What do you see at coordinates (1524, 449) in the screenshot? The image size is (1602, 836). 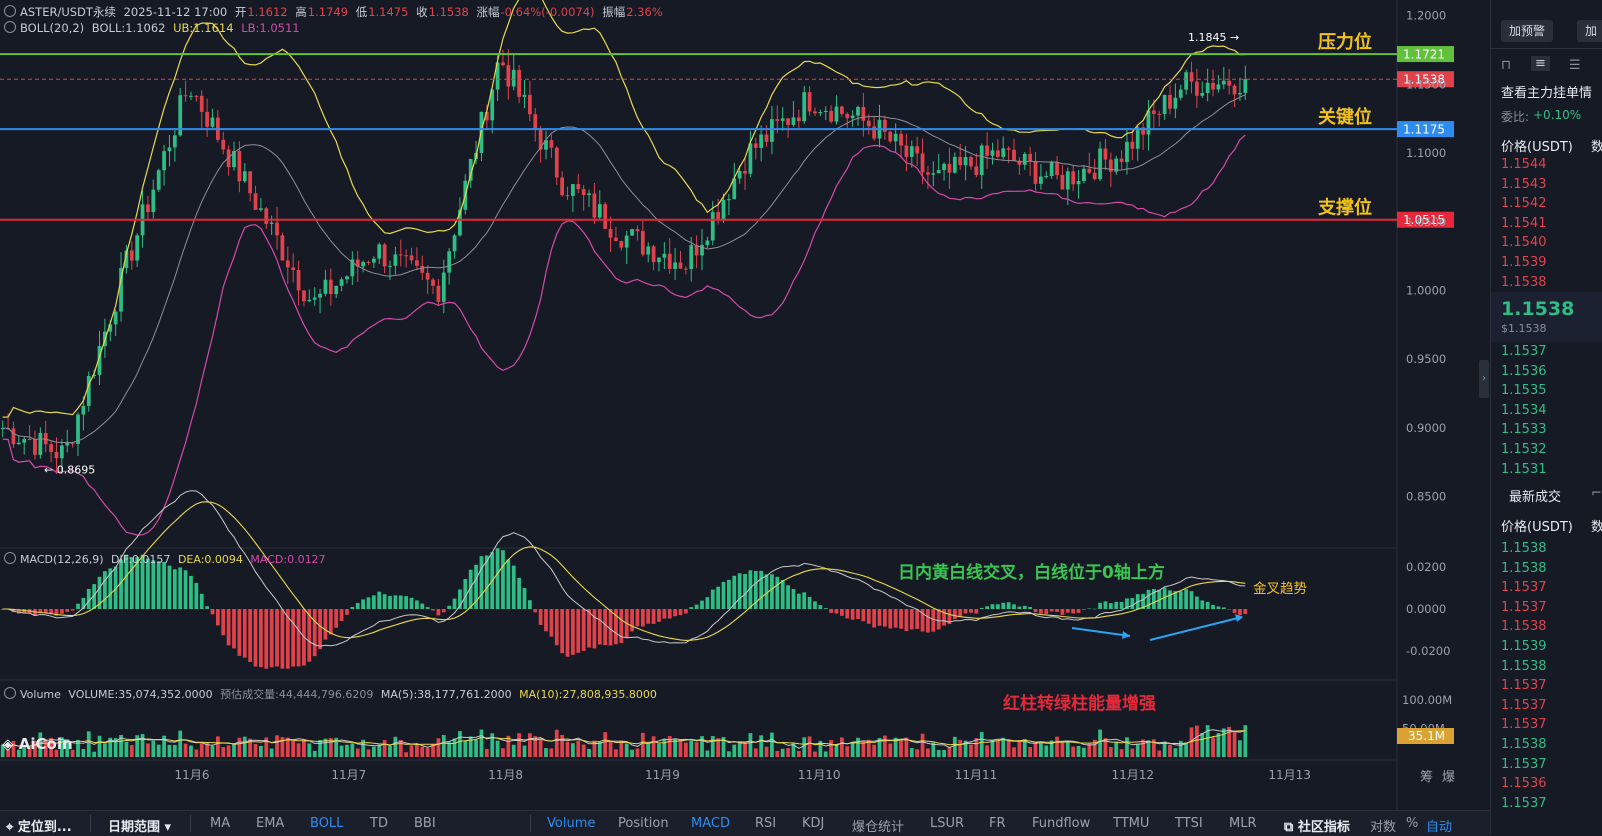 I see `bid-price: 1.1532` at bounding box center [1524, 449].